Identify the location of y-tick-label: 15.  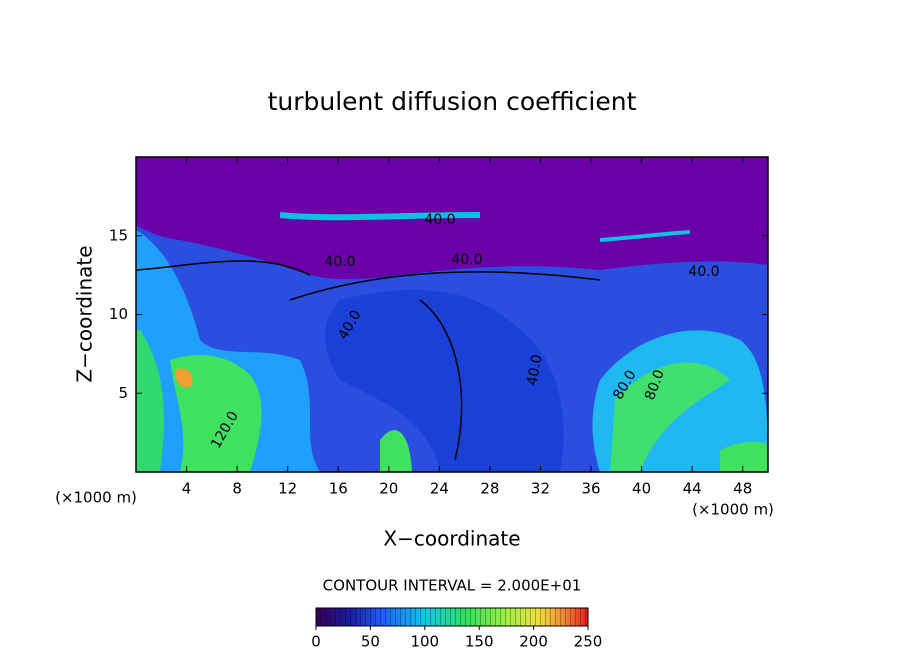
(118, 235).